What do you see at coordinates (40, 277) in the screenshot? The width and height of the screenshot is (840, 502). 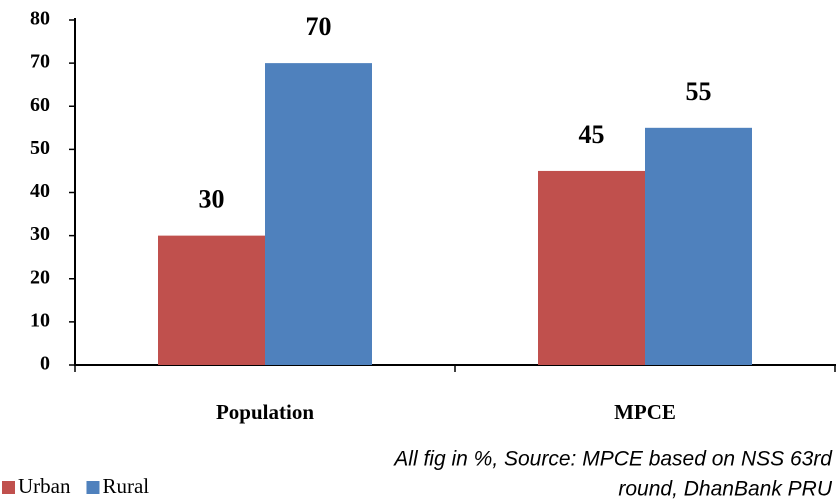 I see `y-tick-label: 20` at bounding box center [40, 277].